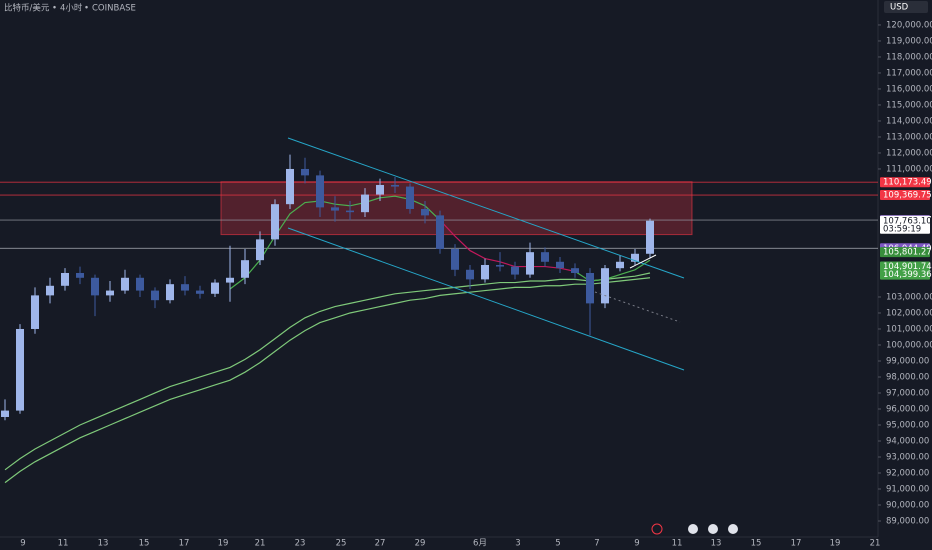 This screenshot has height=550, width=932. I want to click on x-tick-label: 6月, so click(480, 544).